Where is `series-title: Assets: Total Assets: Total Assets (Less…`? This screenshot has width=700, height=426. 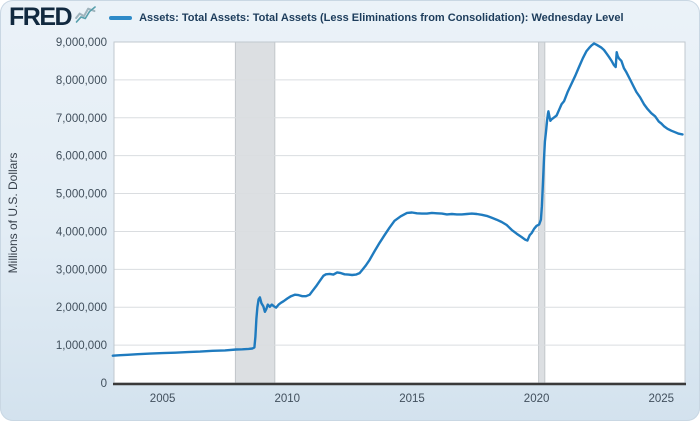 series-title: Assets: Total Assets: Total Assets (Less… is located at coordinates (381, 17).